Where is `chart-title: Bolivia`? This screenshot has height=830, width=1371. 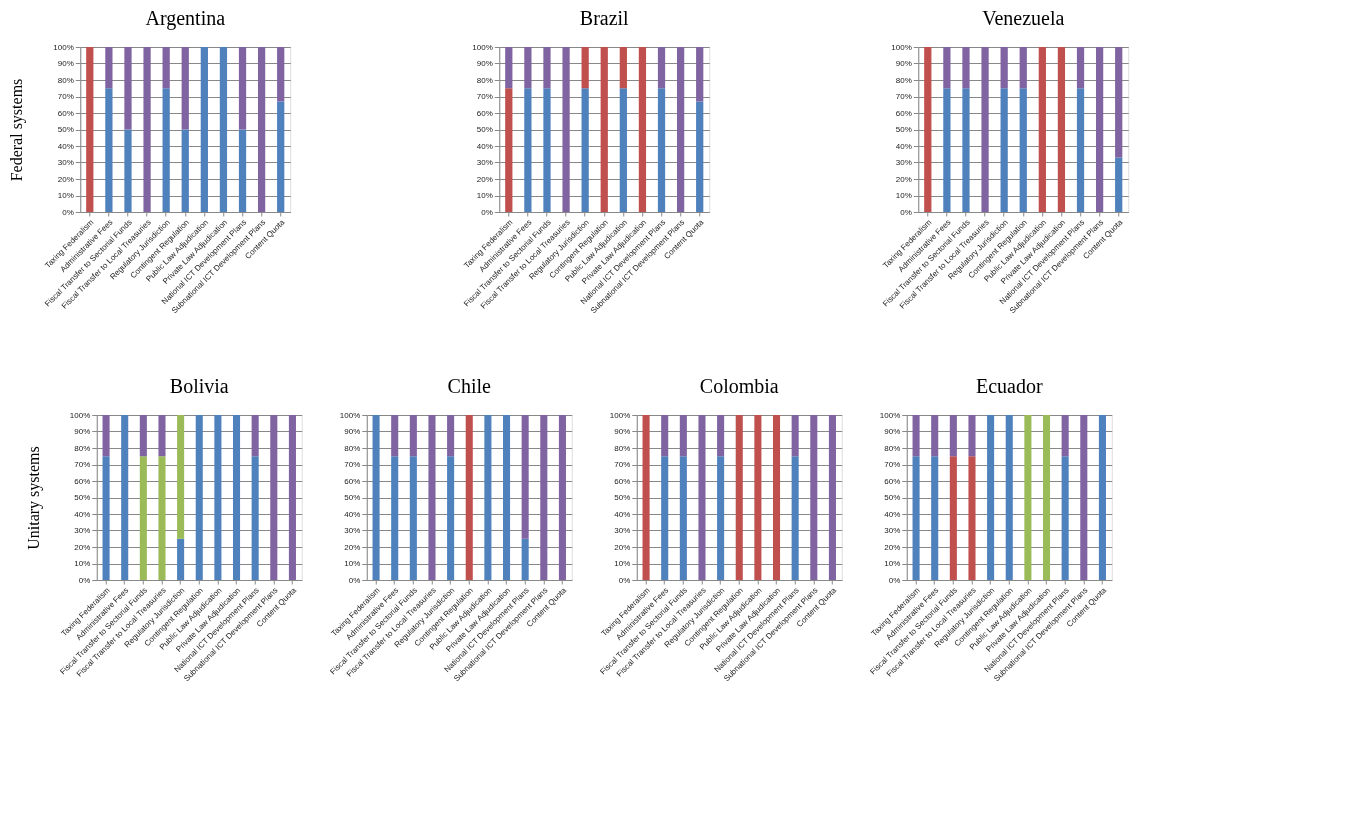
chart-title: Bolivia is located at coordinates (199, 386).